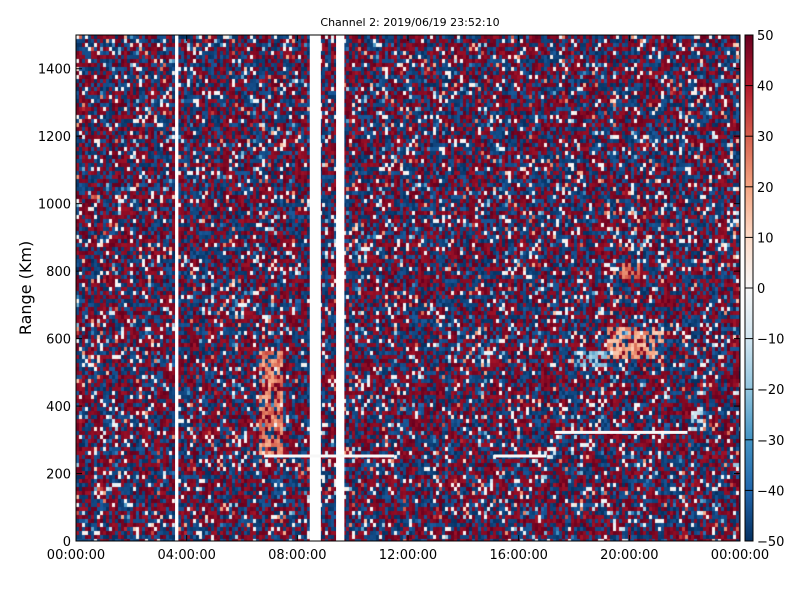 This screenshot has width=800, height=600. What do you see at coordinates (770, 491) in the screenshot?
I see `colorbar-tick-label: −40` at bounding box center [770, 491].